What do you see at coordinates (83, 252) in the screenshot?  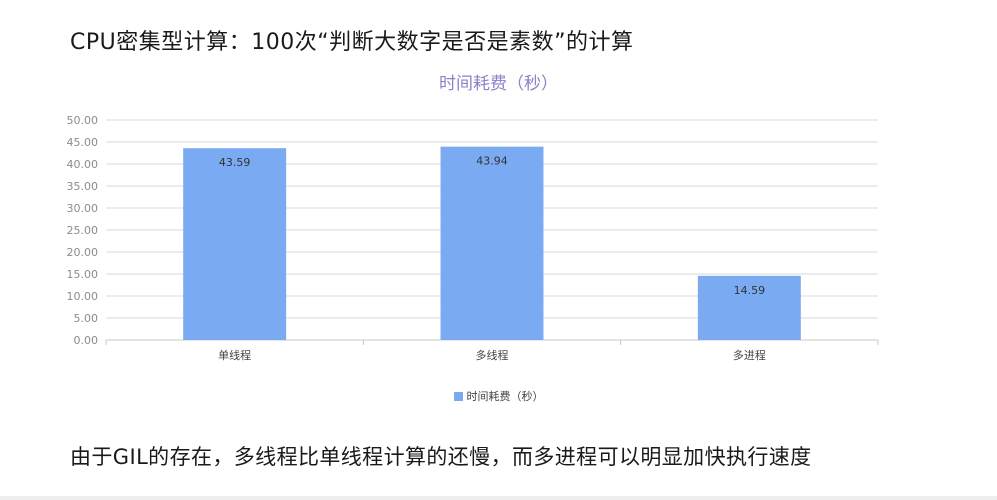 I see `y-tick-label: 20.00` at bounding box center [83, 252].